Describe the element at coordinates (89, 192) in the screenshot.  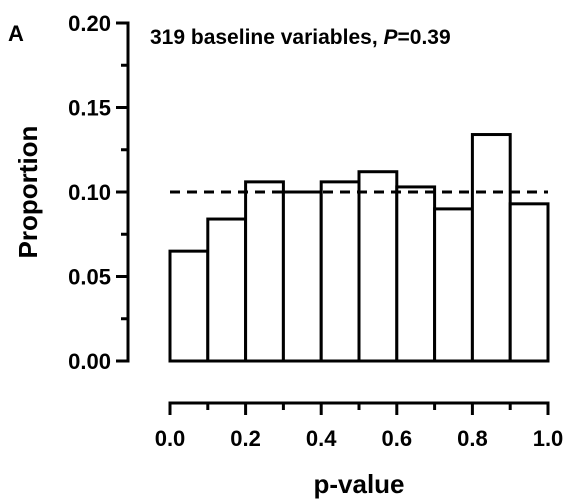
I see `y-tick-label: 0.10` at that location.